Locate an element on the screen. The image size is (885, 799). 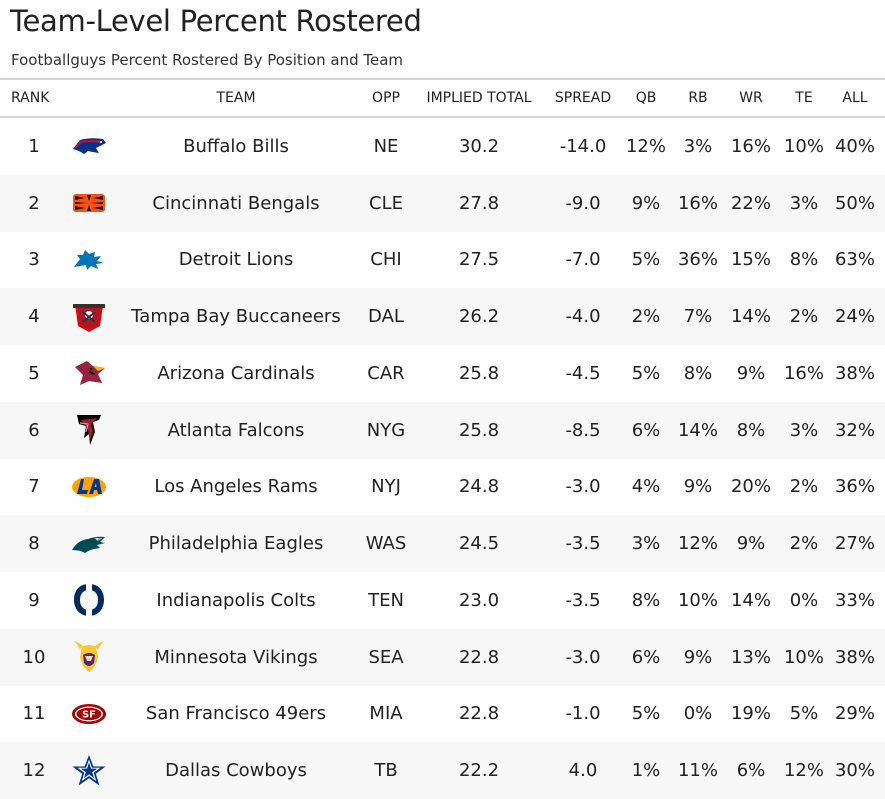
cell-team-name: Tampa Bay Buccaneers is located at coordinates (236, 317).